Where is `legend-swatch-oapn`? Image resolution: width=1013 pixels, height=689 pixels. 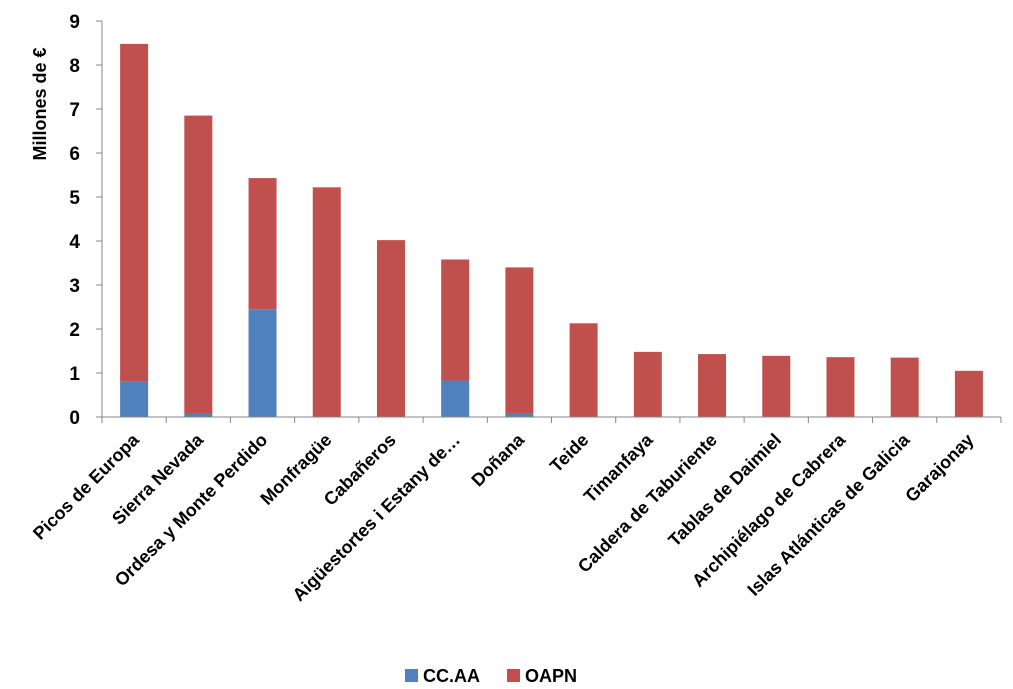 legend-swatch-oapn is located at coordinates (513, 675).